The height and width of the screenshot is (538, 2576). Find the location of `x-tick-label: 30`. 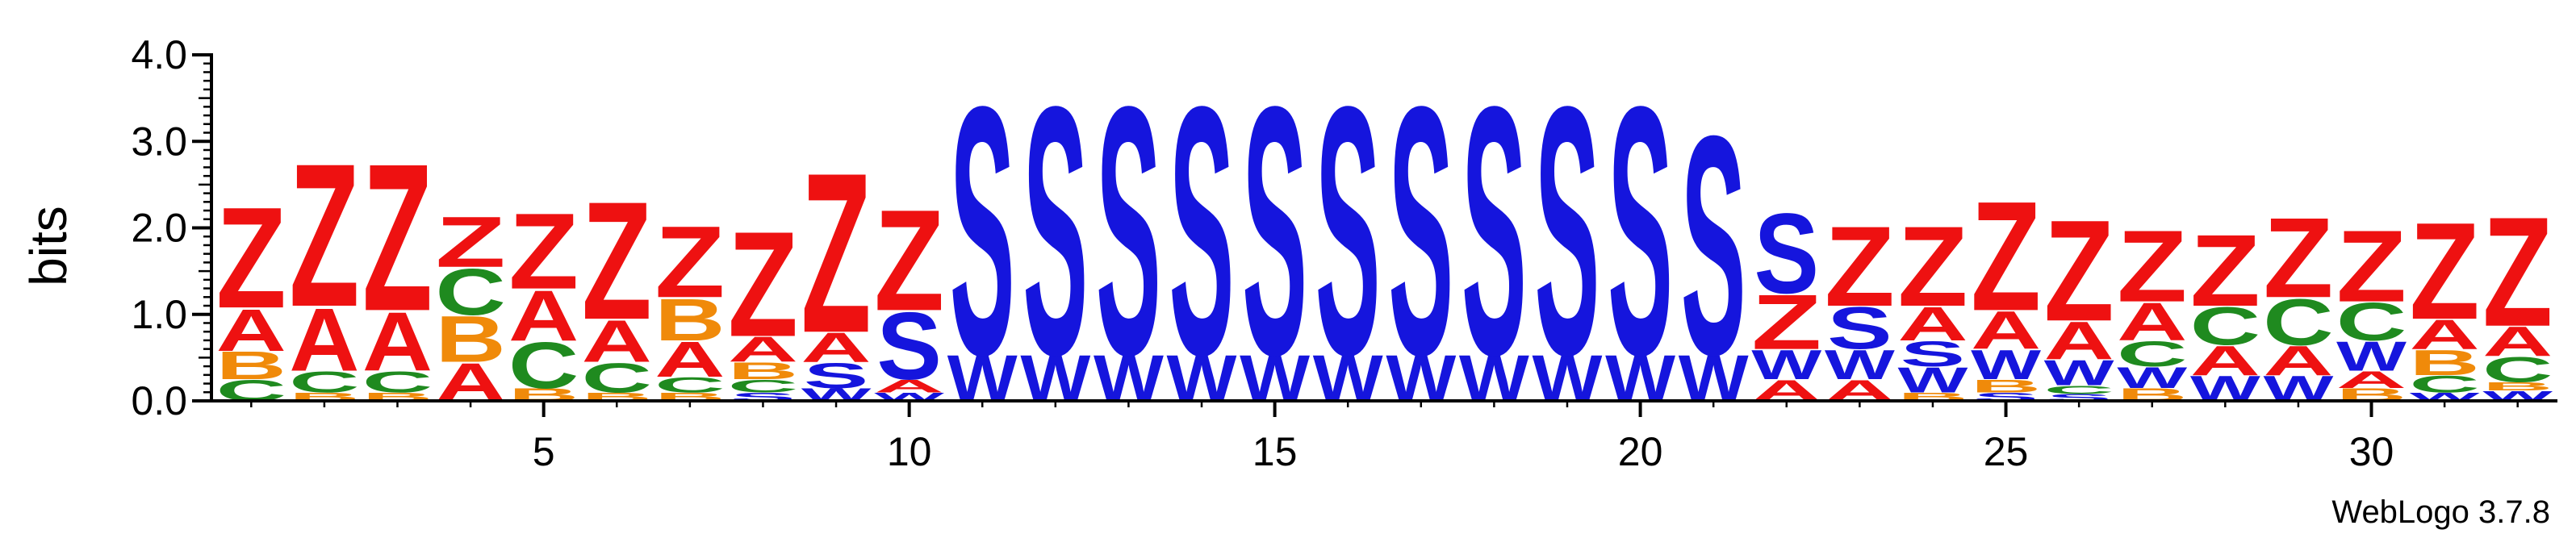

x-tick-label: 30 is located at coordinates (2371, 452).